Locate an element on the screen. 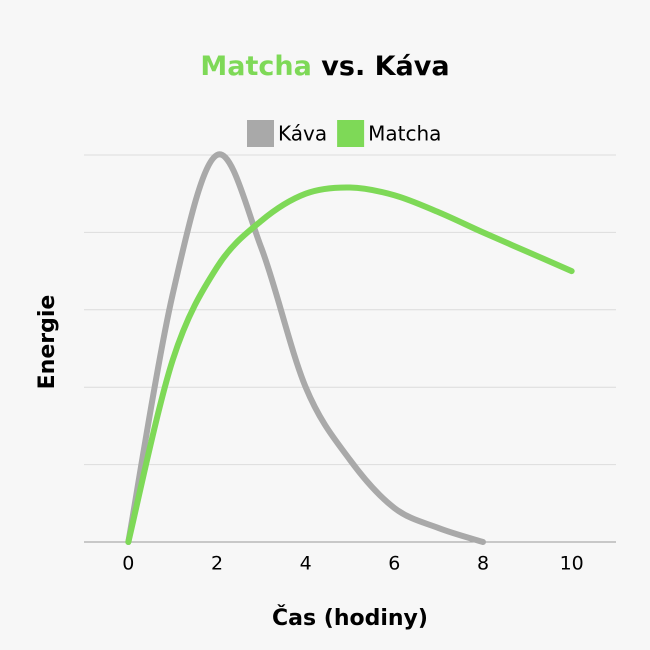  legend: Káva Matcha is located at coordinates (344, 133).